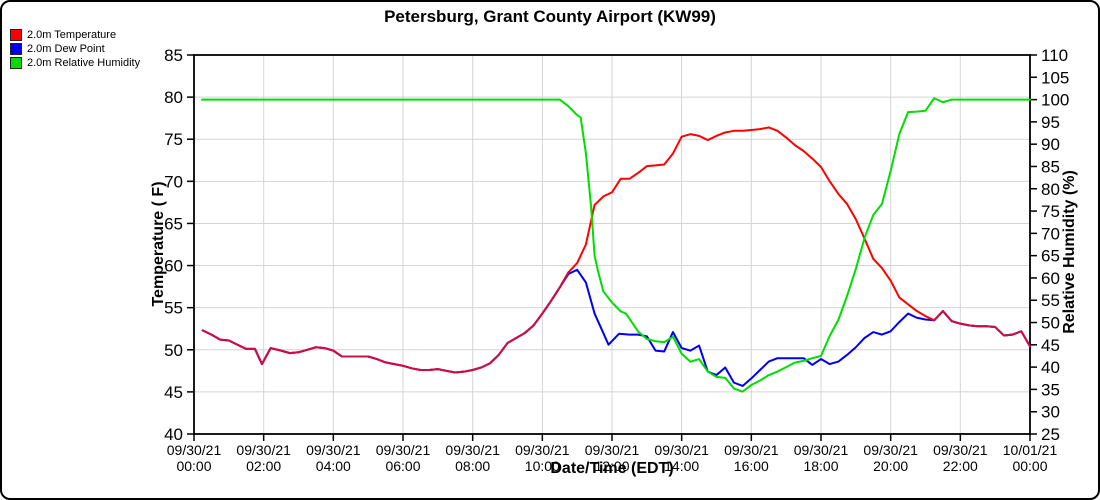 The image size is (1100, 500). I want to click on y-tick-label-right: 25, so click(1050, 434).